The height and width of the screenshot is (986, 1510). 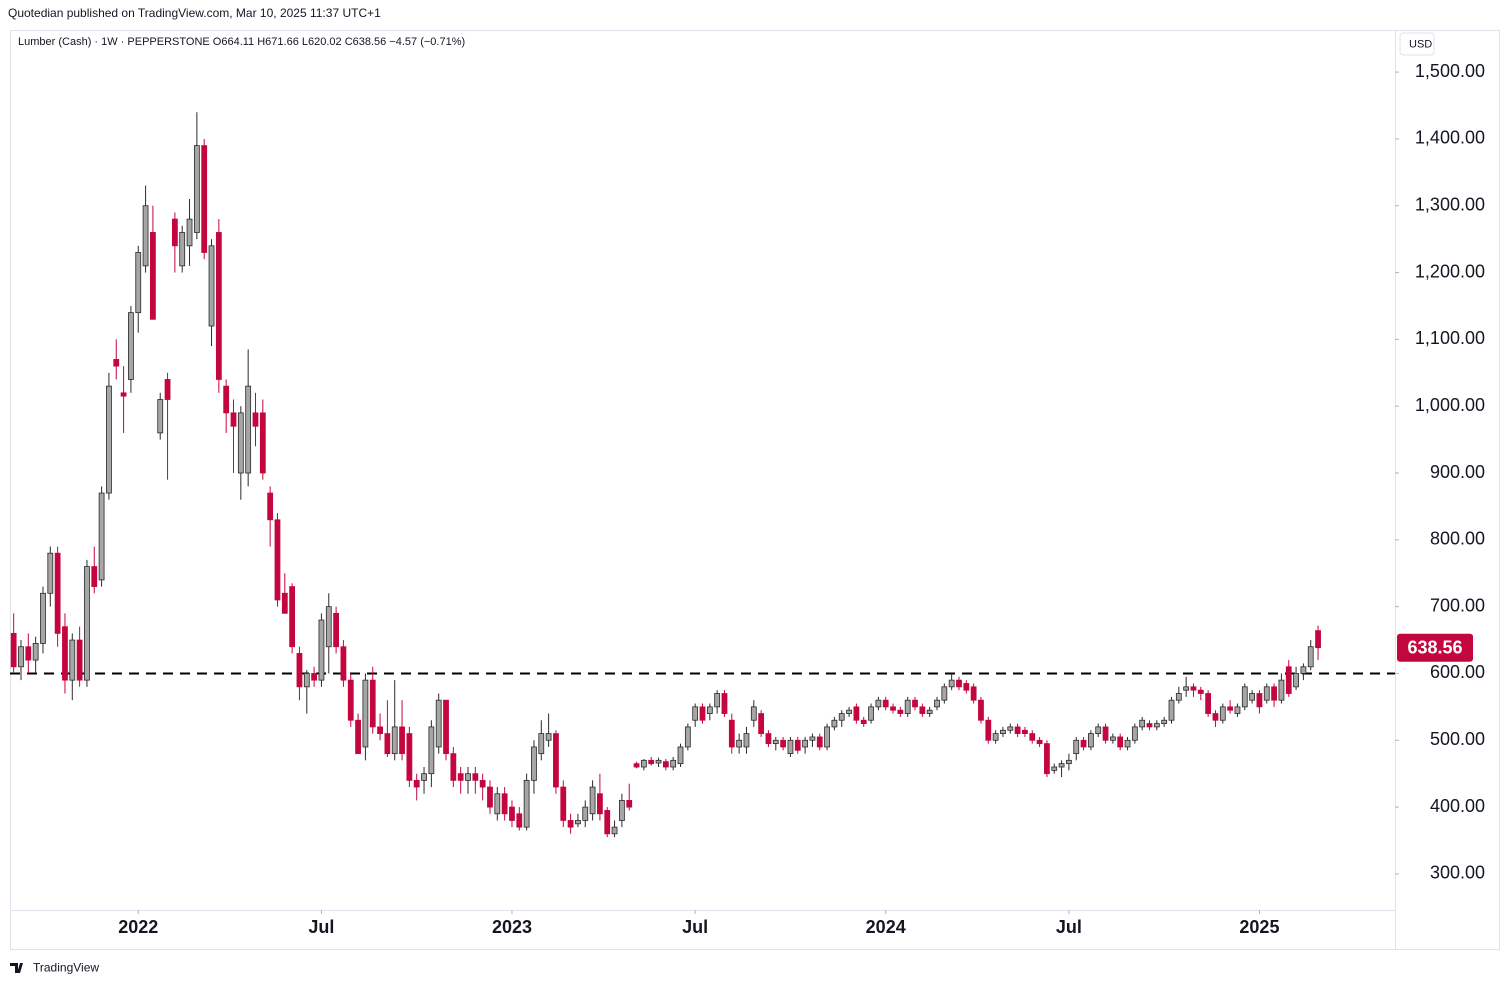 I want to click on y-tick-label: 300.00, so click(x=1457, y=873).